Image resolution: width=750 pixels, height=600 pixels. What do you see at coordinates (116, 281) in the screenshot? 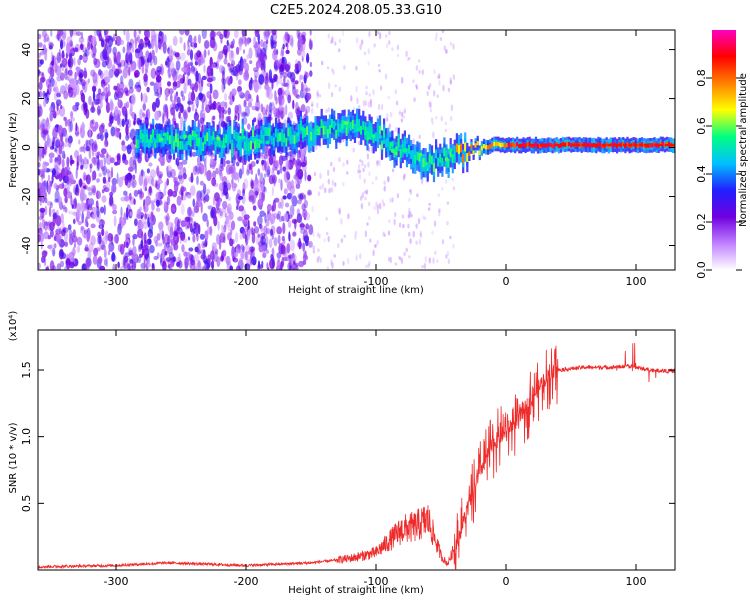
I see `spectrogram-x-tick-label: -300` at bounding box center [116, 281].